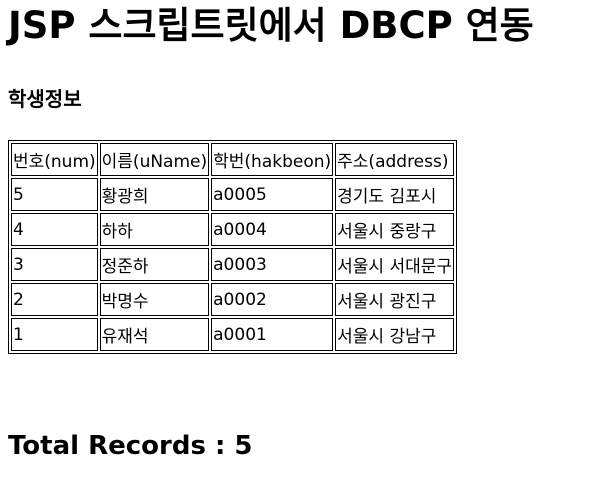 The image size is (613, 477). What do you see at coordinates (154, 194) in the screenshot?
I see `cell-uname: 황광희` at bounding box center [154, 194].